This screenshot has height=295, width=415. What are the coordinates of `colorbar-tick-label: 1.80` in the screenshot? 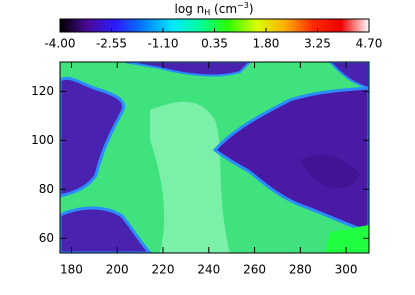 It's located at (266, 44).